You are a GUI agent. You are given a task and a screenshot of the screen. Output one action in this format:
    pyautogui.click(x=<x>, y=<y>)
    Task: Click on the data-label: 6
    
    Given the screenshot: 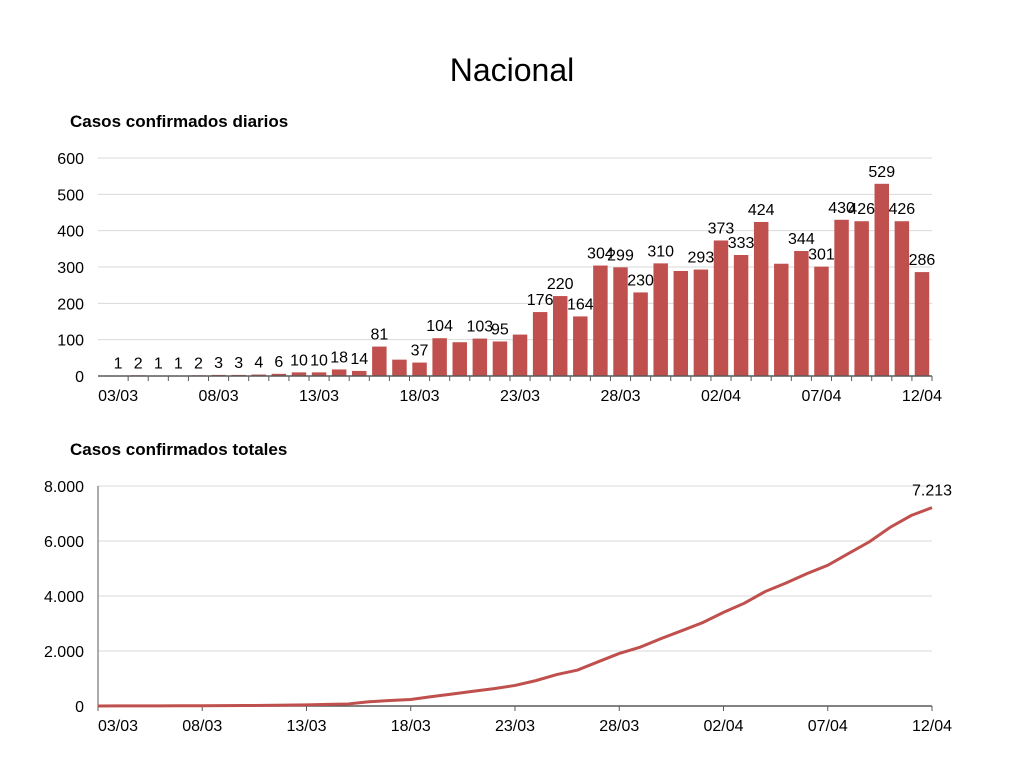 What is the action you would take?
    pyautogui.click(x=278, y=362)
    